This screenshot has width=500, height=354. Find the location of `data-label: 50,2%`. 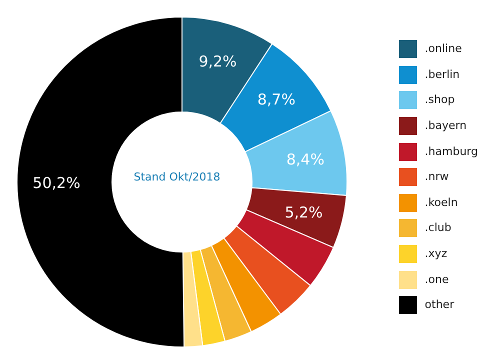

data-label: 50,2% is located at coordinates (56, 183).